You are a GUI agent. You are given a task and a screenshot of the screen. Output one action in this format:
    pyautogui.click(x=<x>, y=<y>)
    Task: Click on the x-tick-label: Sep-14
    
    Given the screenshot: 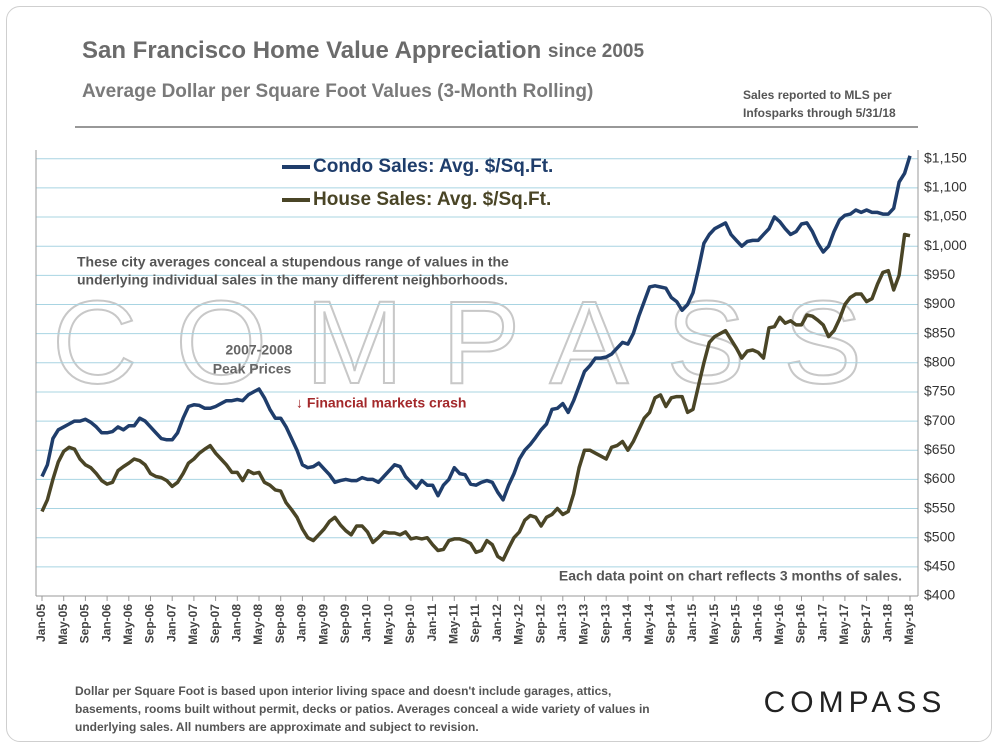 What is the action you would take?
    pyautogui.click(x=670, y=624)
    